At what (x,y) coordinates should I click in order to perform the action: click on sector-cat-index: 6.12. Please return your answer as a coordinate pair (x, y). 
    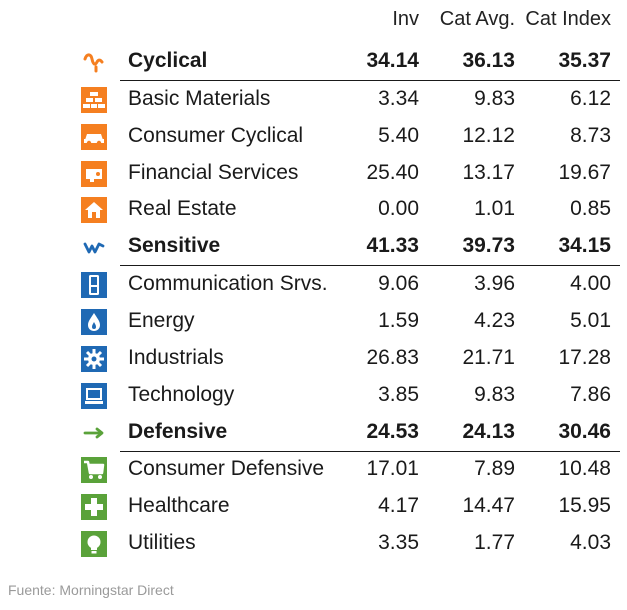
    Looking at the image, I should click on (590, 98).